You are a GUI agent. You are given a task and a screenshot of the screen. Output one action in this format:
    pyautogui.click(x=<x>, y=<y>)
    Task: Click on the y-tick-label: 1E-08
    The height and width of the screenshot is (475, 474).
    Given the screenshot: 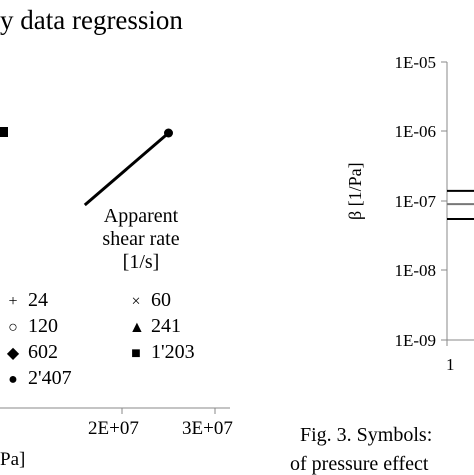 What is the action you would take?
    pyautogui.click(x=415, y=270)
    